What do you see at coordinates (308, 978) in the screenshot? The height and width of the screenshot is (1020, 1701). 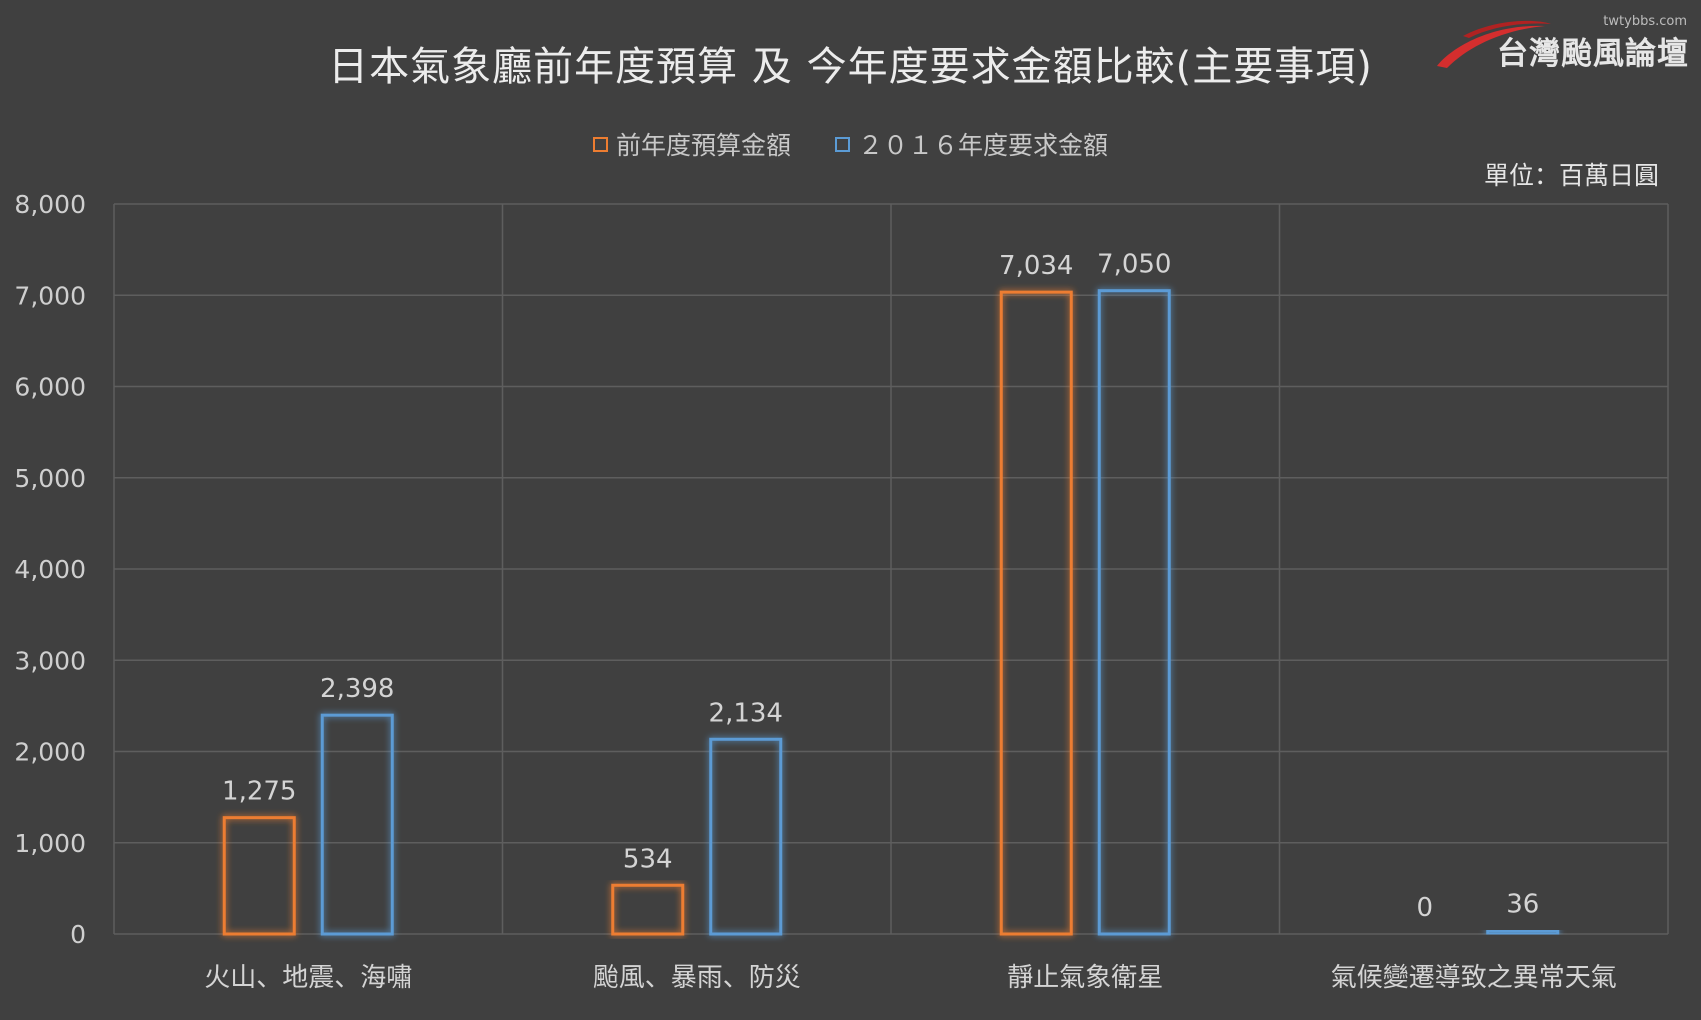 I see `category-label: 火山、地震、海嘯` at bounding box center [308, 978].